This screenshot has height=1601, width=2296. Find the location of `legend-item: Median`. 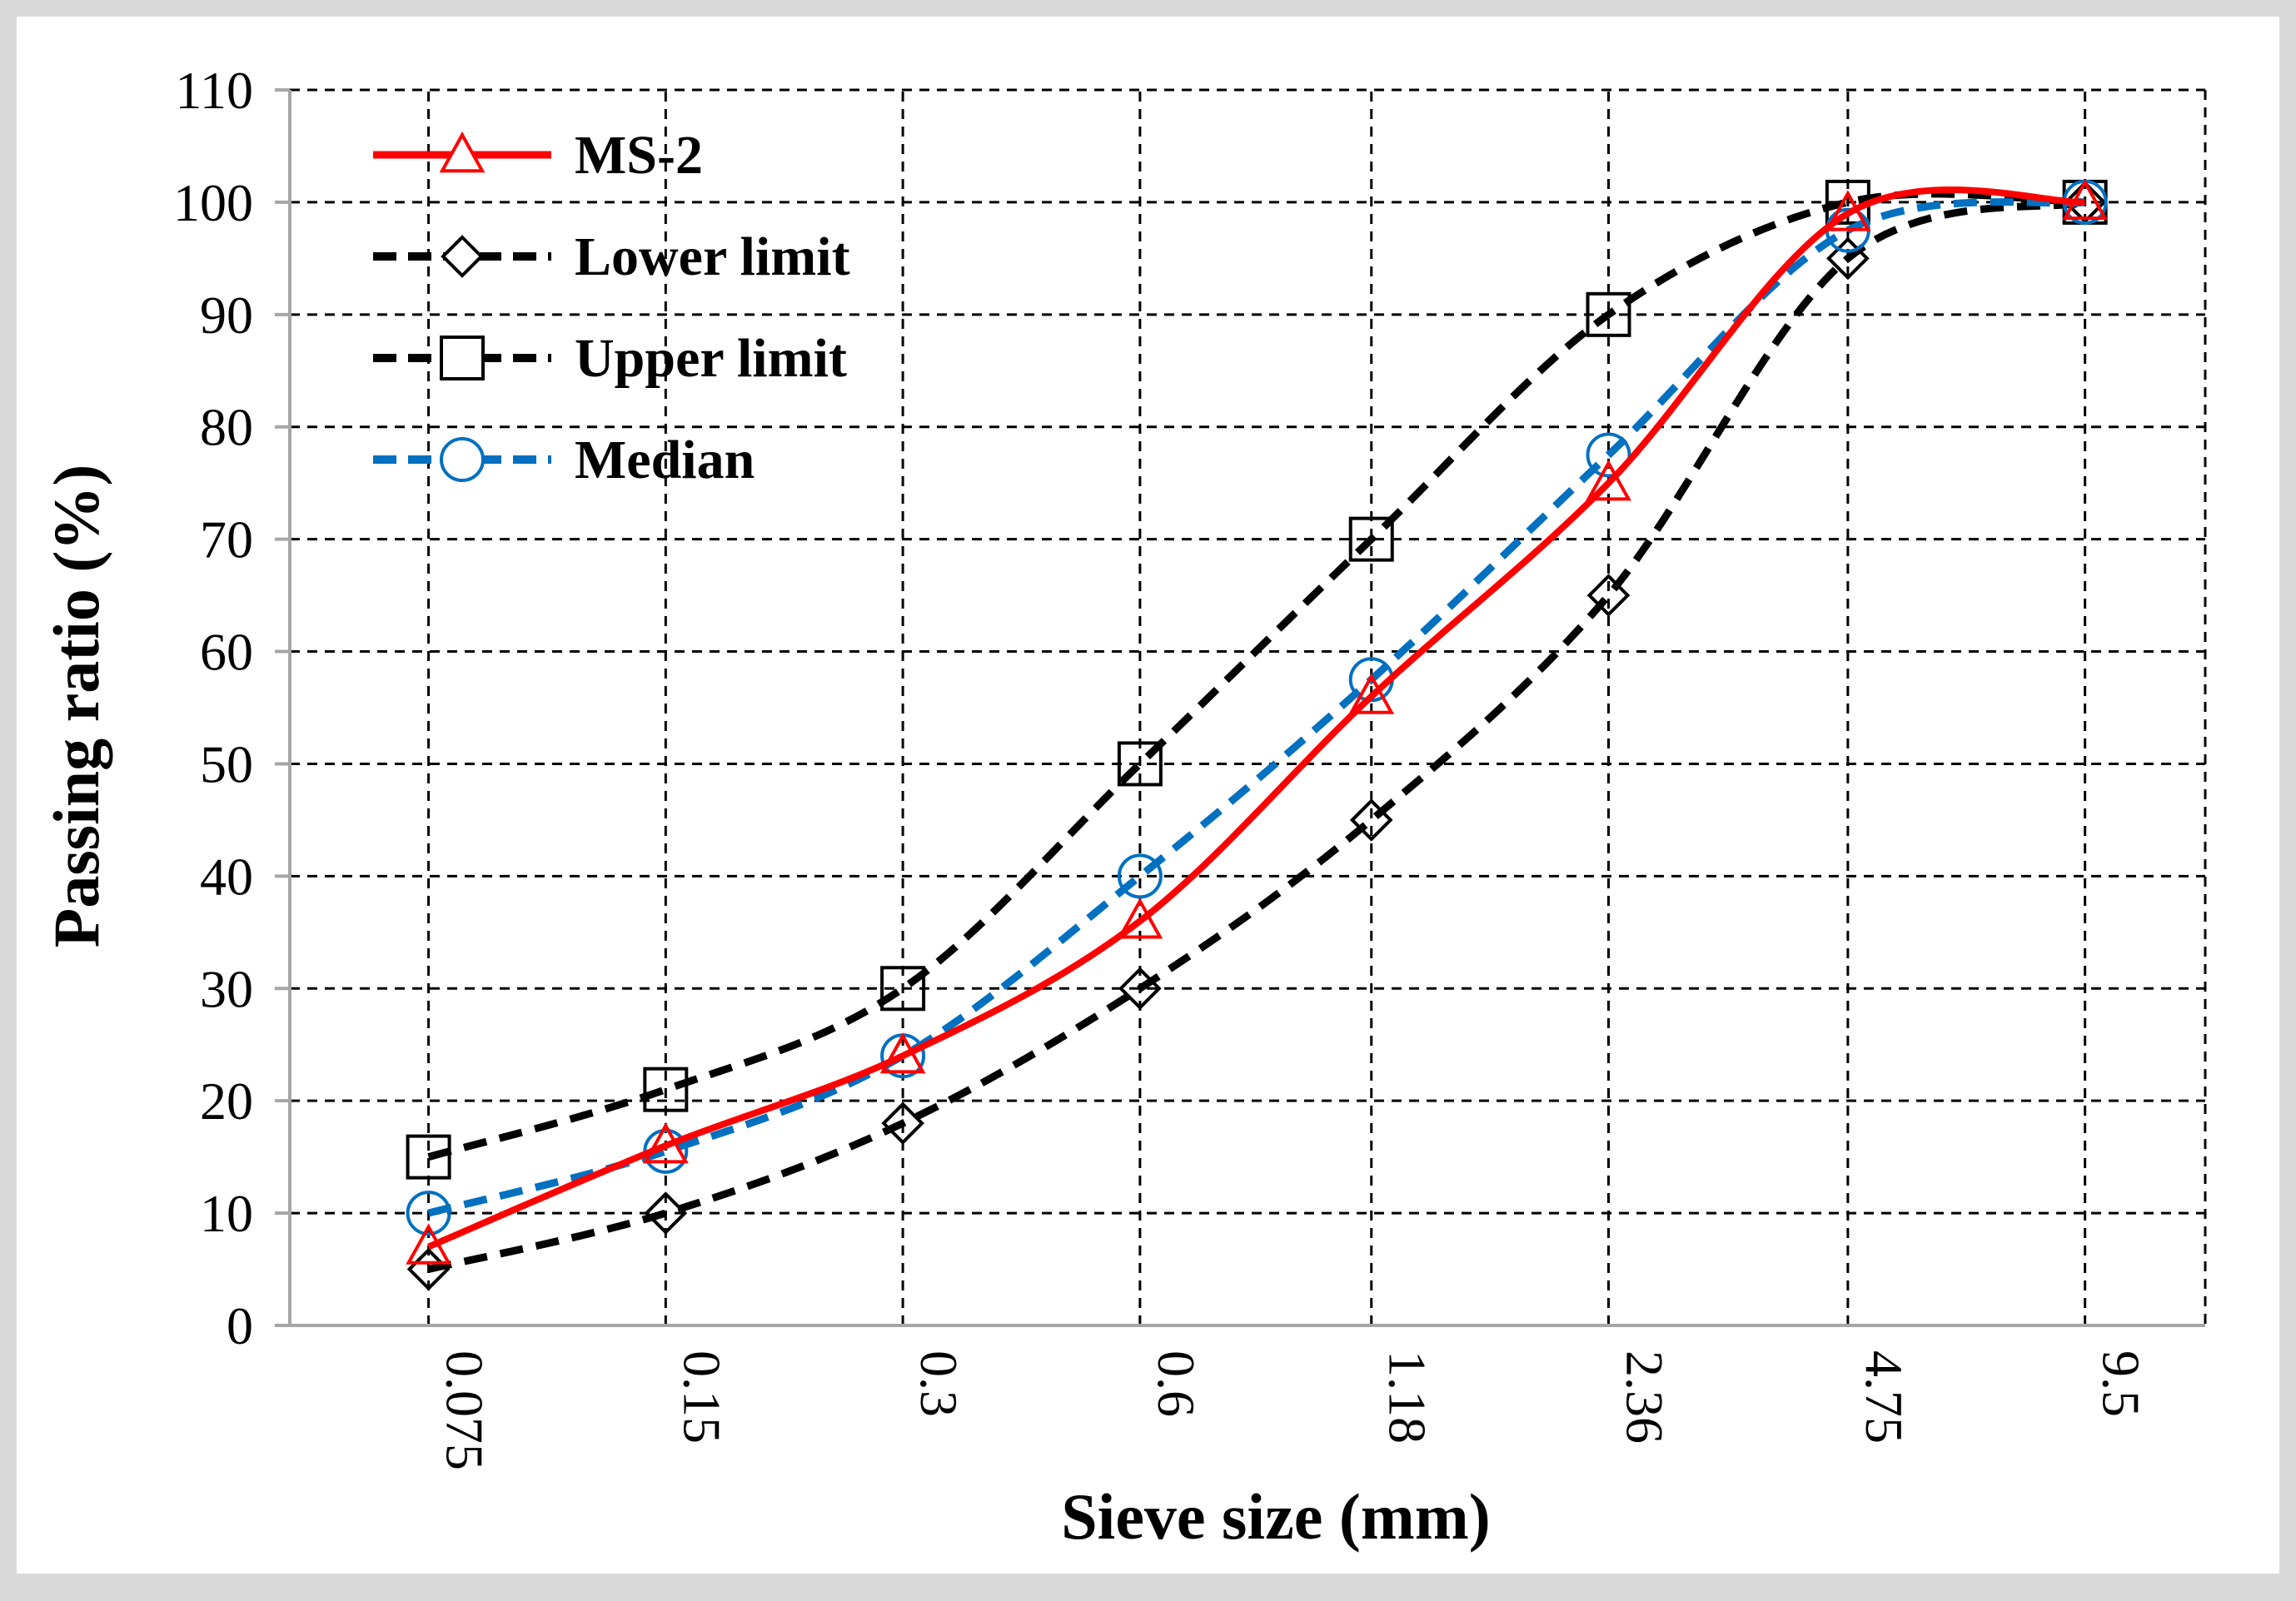

legend-item: Median is located at coordinates (564, 460).